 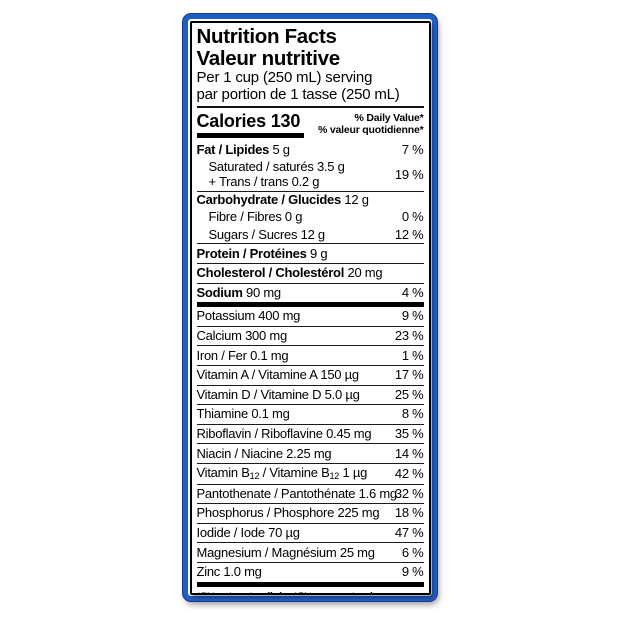 I want to click on row-line: Riboflavin / Riboflavine 0.45 mg, so click(x=284, y=434).